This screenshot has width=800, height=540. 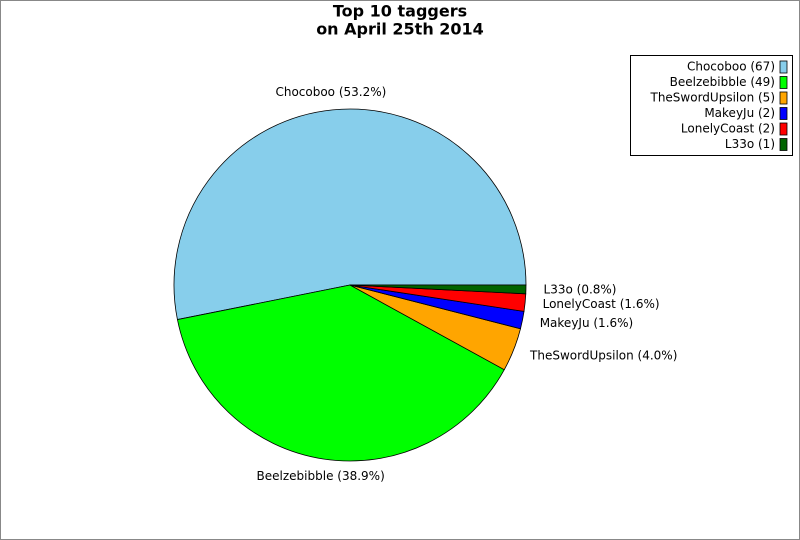 What do you see at coordinates (731, 67) in the screenshot?
I see `legend-label: Chocoboo (67)` at bounding box center [731, 67].